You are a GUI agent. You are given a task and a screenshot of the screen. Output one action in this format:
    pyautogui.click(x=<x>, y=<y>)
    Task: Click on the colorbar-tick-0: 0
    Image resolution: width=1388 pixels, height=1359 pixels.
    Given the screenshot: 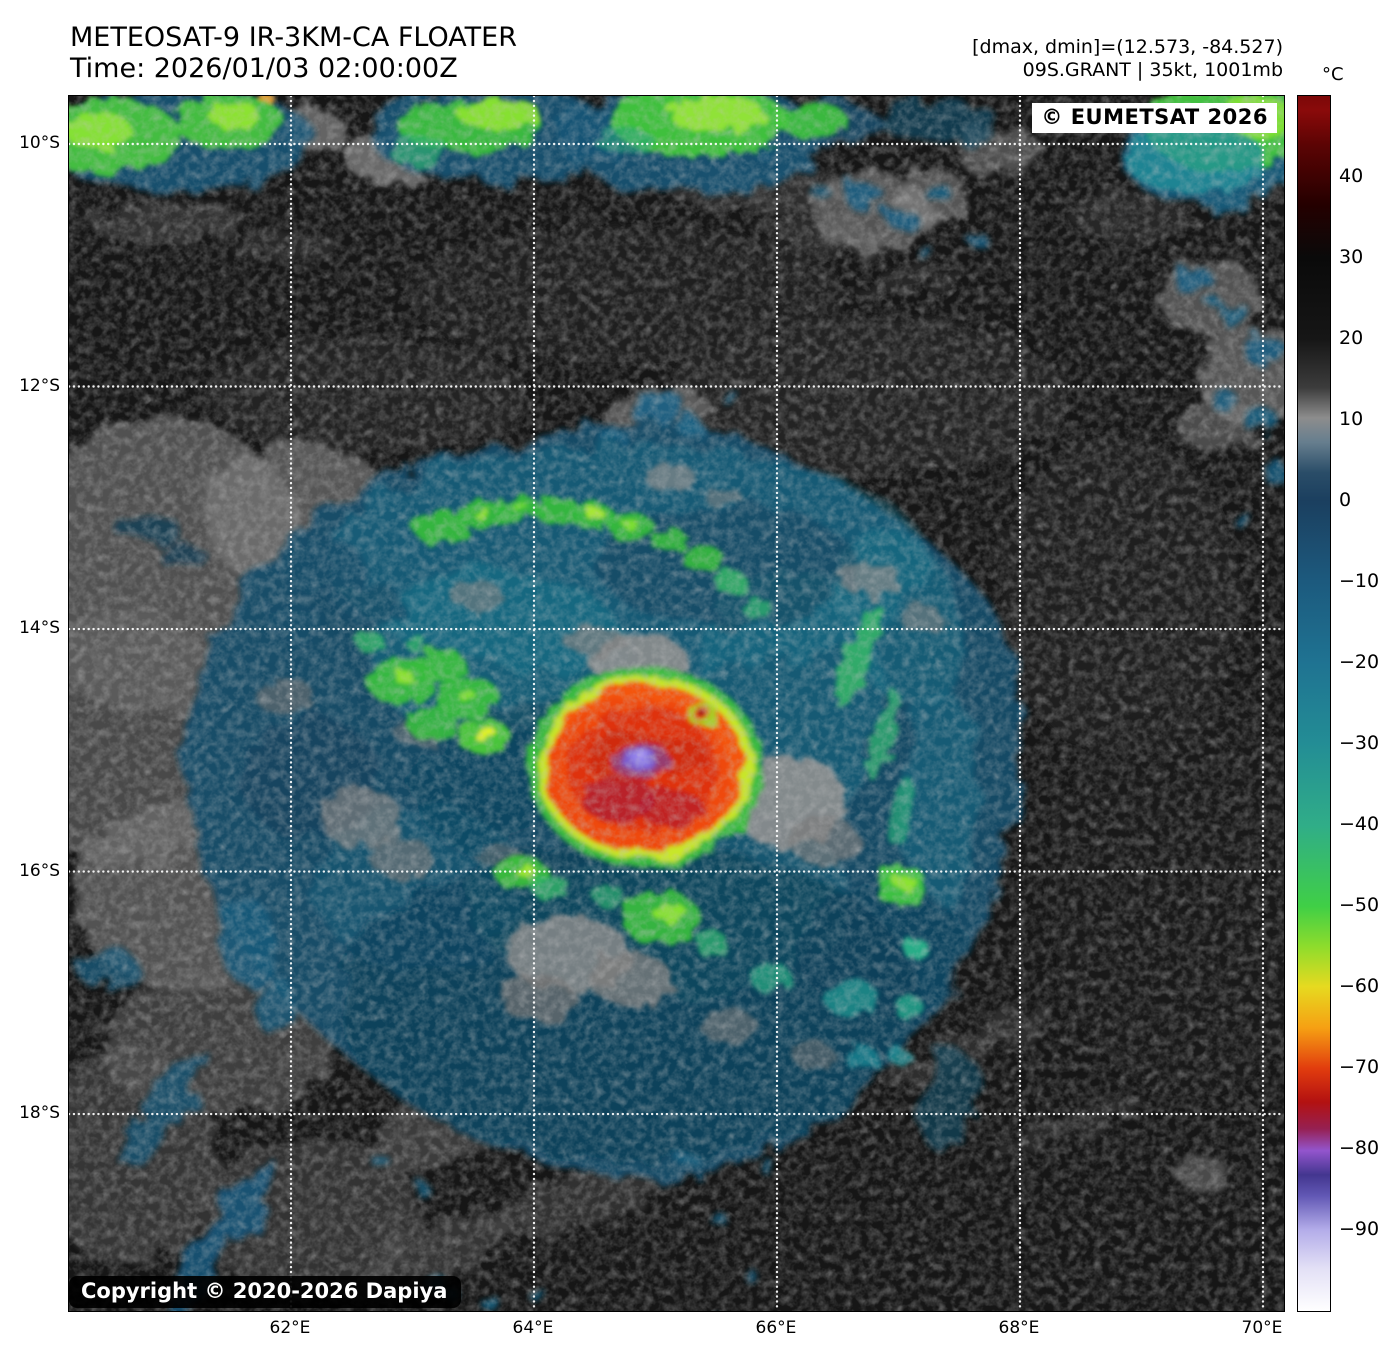 What is the action you would take?
    pyautogui.click(x=1345, y=500)
    